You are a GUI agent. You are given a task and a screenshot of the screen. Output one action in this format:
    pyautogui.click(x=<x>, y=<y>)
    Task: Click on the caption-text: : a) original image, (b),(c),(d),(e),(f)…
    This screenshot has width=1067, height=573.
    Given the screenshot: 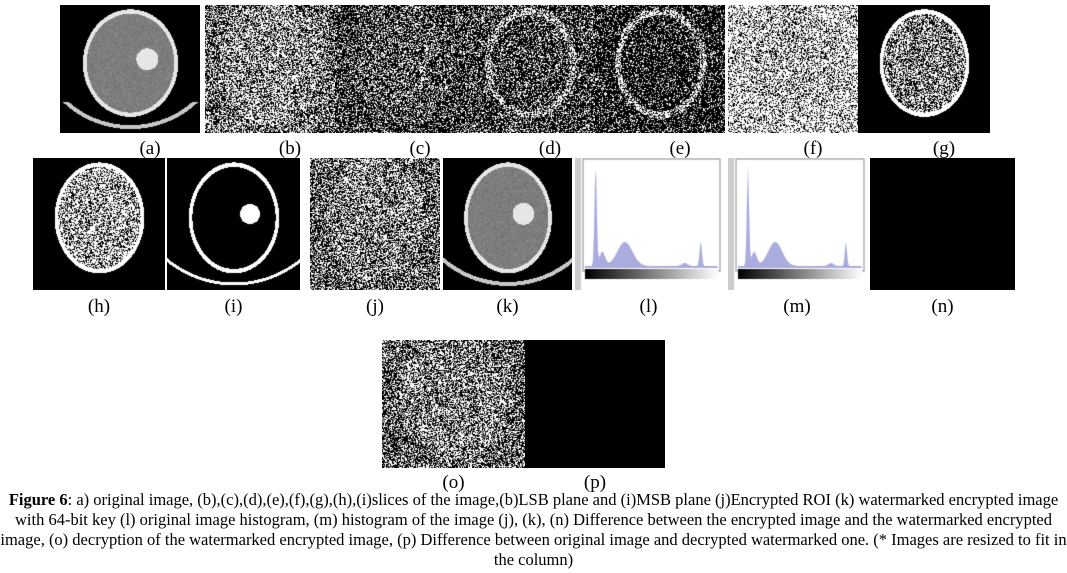 What is the action you would take?
    pyautogui.click(x=533, y=529)
    